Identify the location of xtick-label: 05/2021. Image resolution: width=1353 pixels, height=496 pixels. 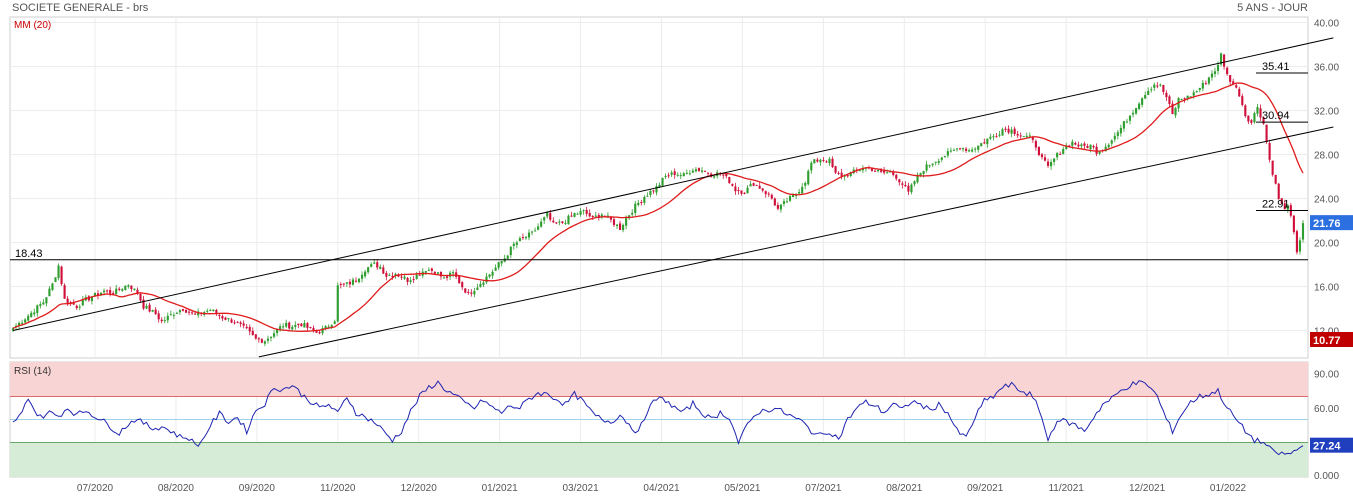
(742, 488).